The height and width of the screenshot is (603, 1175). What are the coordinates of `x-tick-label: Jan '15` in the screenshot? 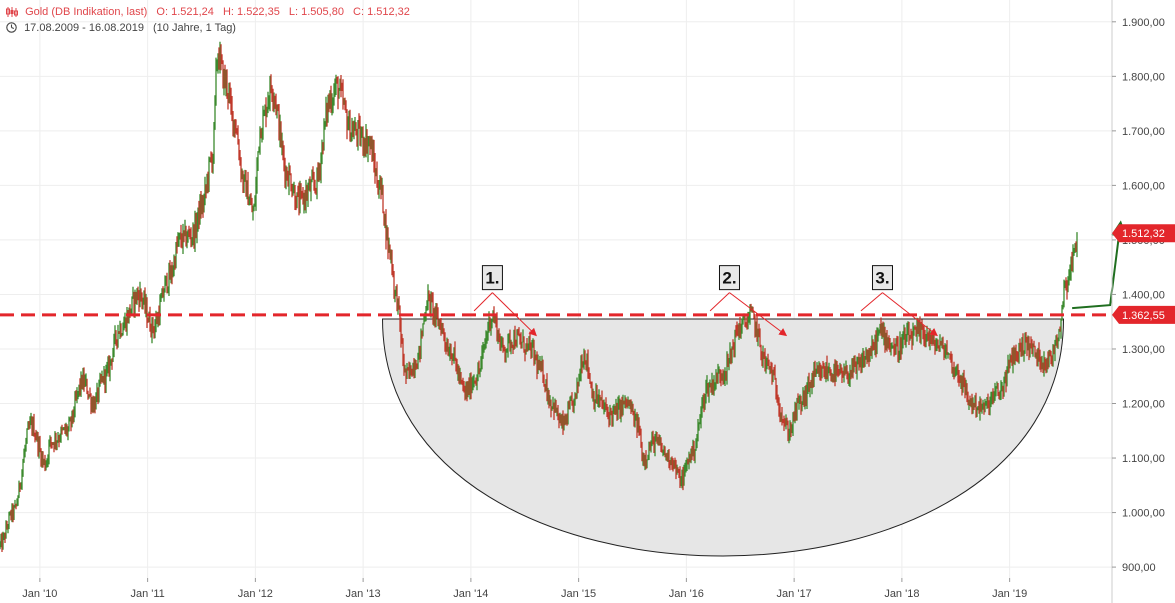 It's located at (578, 594).